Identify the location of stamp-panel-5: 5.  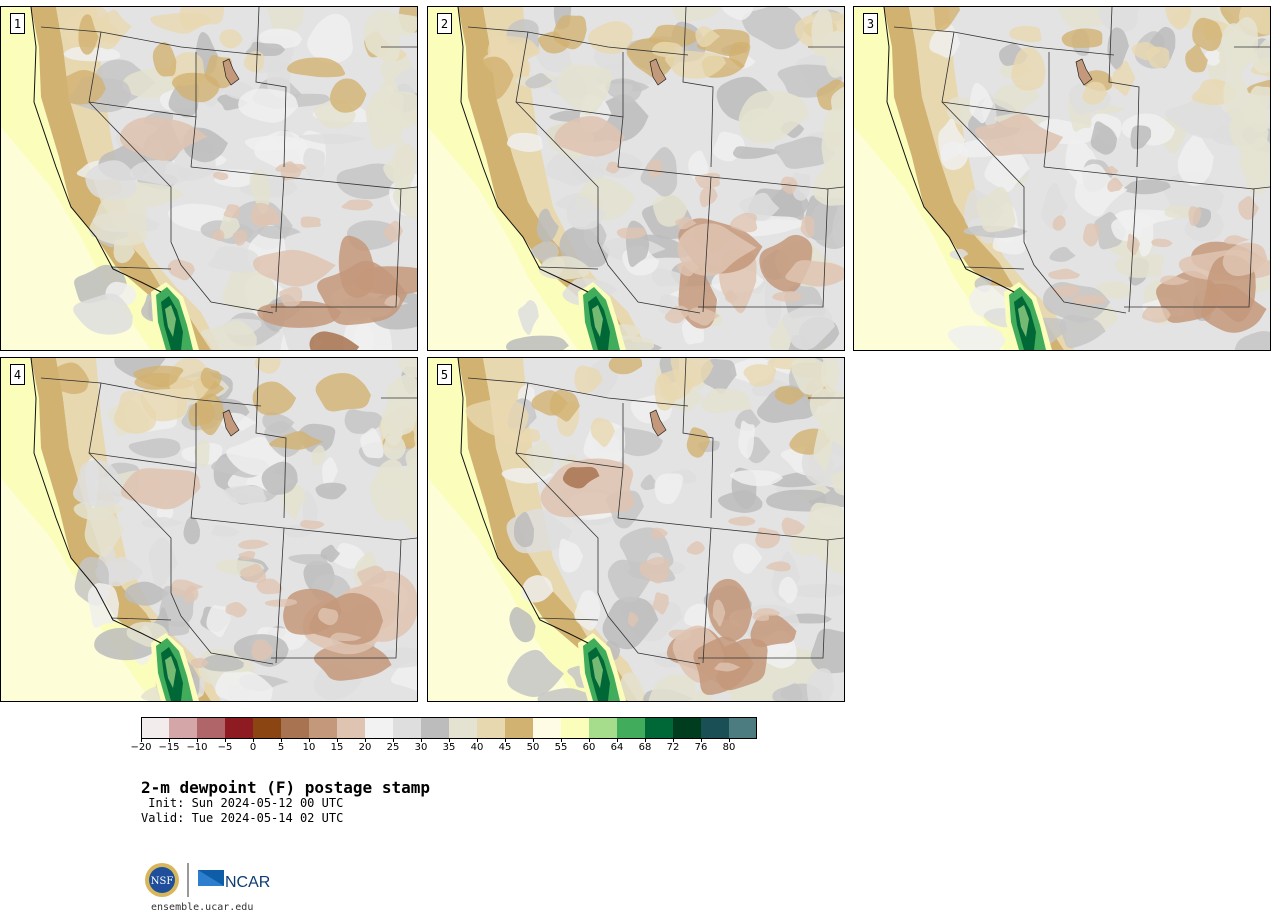
(636, 529).